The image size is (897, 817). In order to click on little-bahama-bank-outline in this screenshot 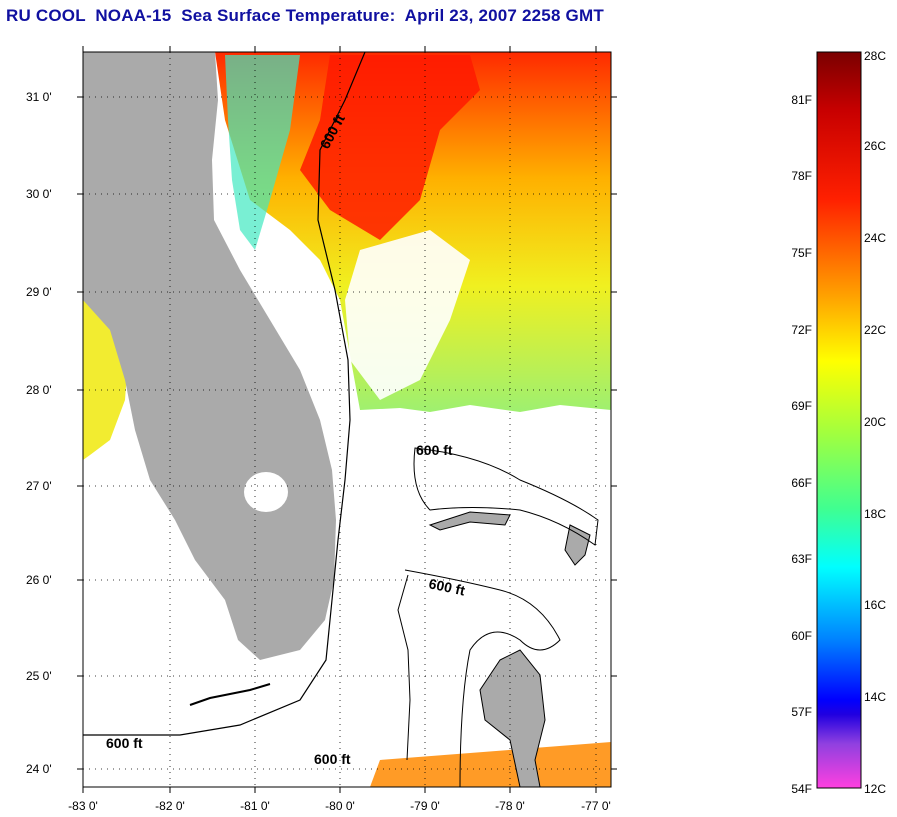, I will do `click(506, 496)`.